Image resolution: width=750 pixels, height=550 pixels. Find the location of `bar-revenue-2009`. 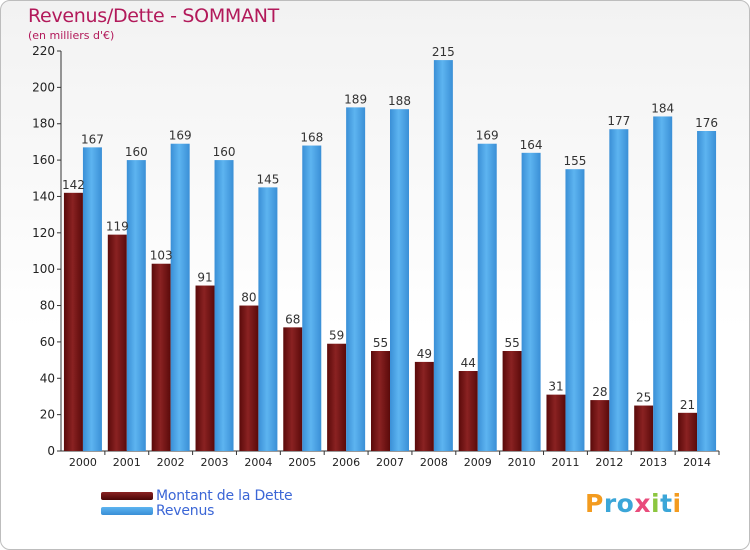

bar-revenue-2009 is located at coordinates (487, 297).